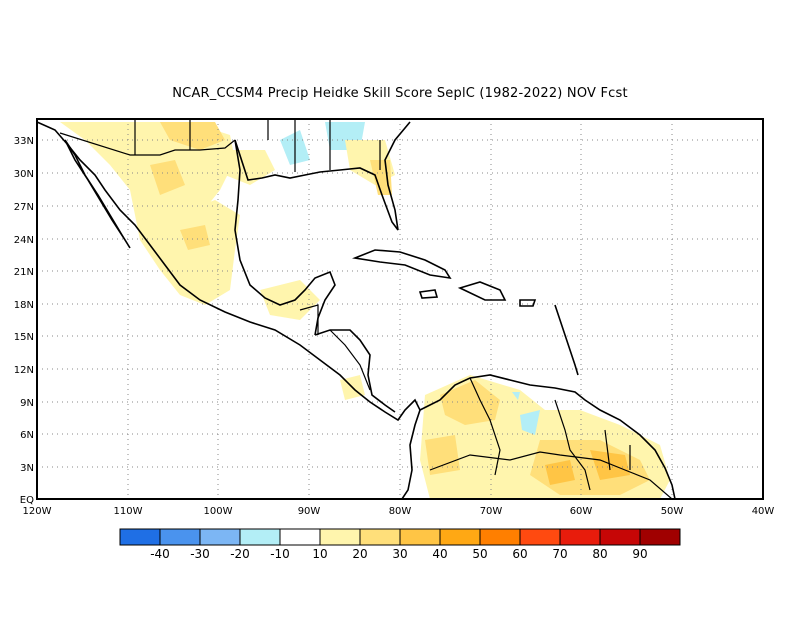 Image resolution: width=800 pixels, height=618 pixels. Describe the element at coordinates (309, 319) in the screenshot. I see `border-guatemala` at that location.